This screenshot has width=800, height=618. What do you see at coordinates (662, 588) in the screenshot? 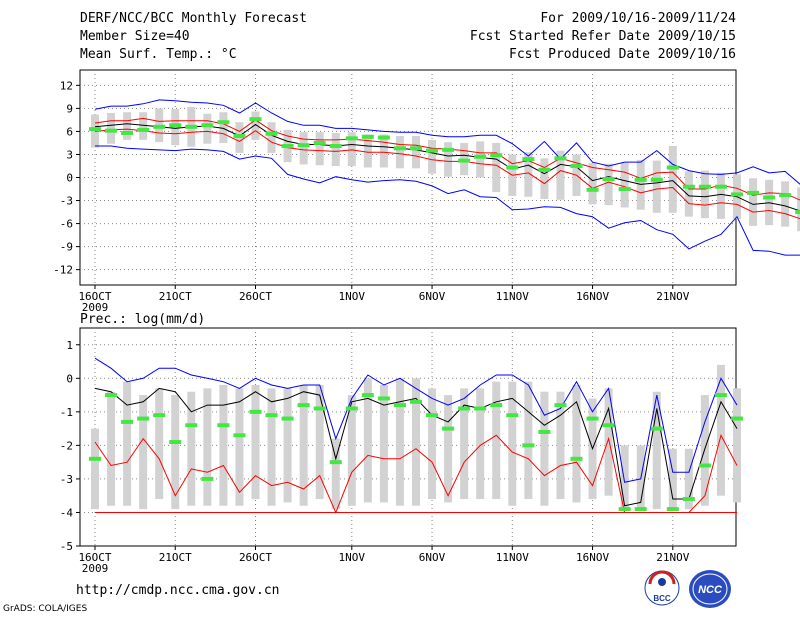
I see `bcc-logo: BCC` at bounding box center [662, 588].